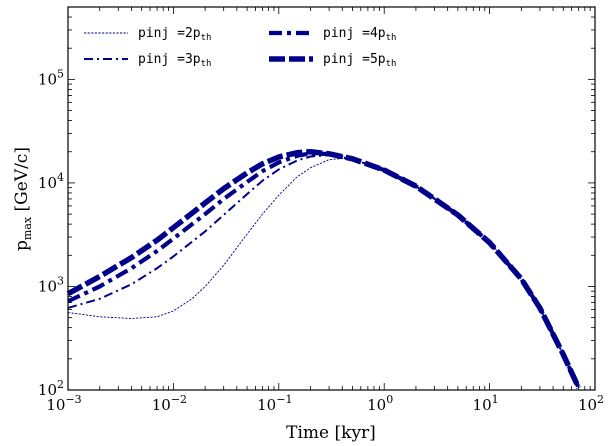  I want to click on legend-label: pinj =4pth, so click(359, 34).